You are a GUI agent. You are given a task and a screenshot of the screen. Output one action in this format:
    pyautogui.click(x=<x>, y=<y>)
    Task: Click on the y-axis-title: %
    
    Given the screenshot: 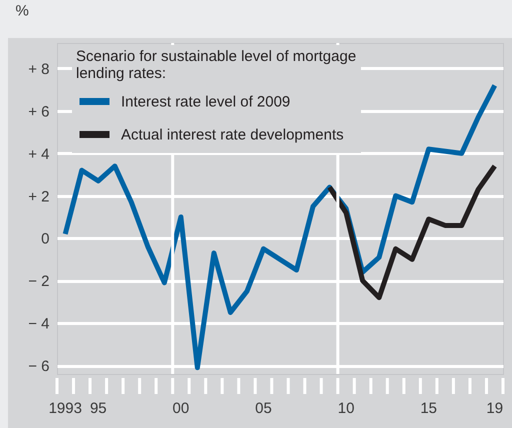 What is the action you would take?
    pyautogui.click(x=22, y=11)
    